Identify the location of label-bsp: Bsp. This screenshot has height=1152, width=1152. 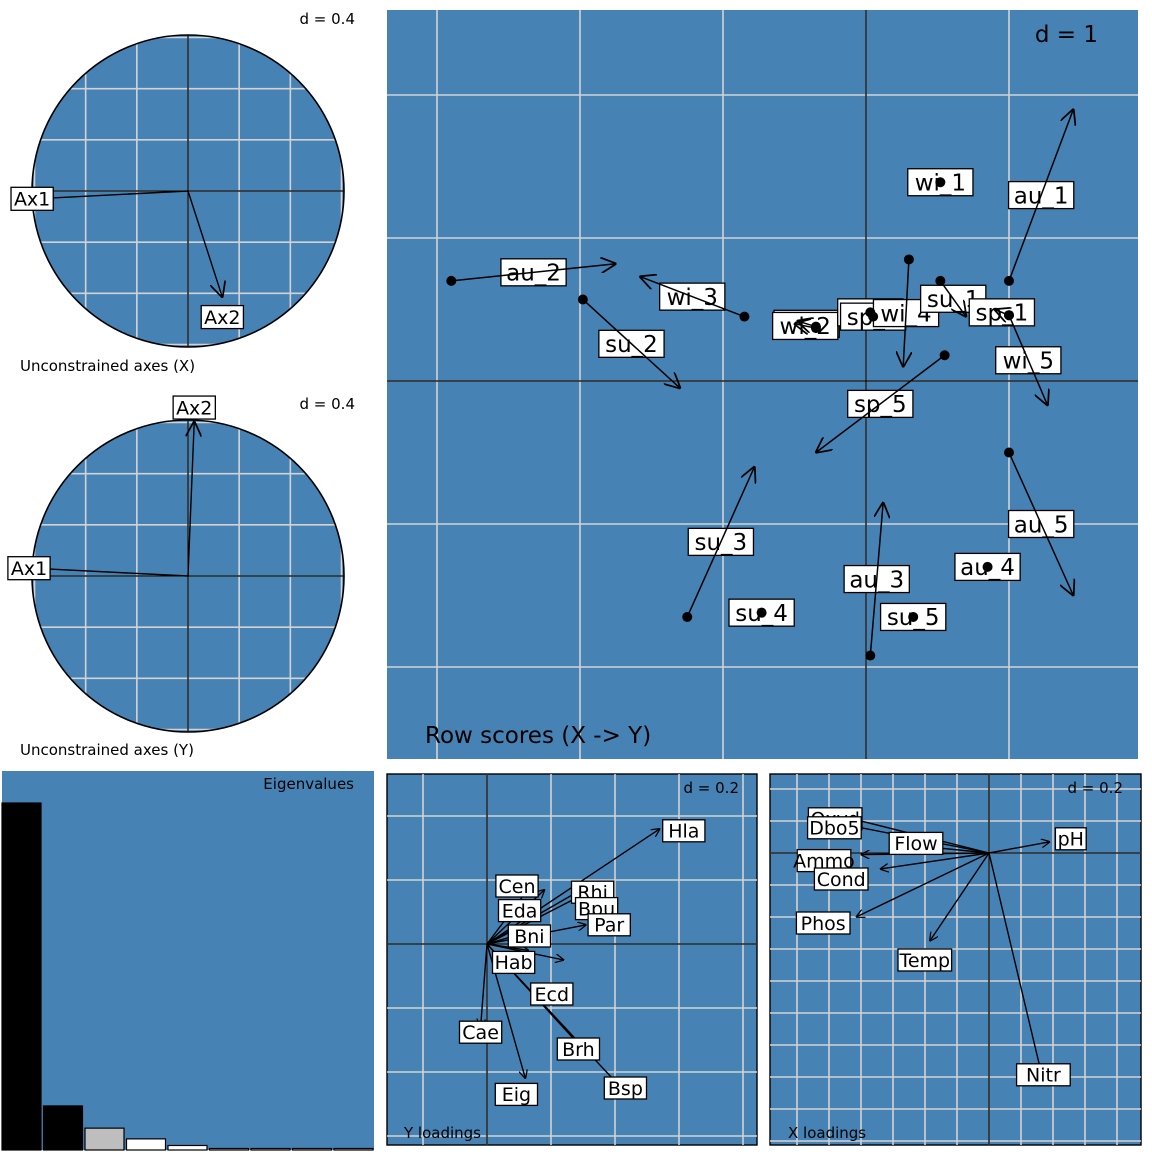
(625, 1089).